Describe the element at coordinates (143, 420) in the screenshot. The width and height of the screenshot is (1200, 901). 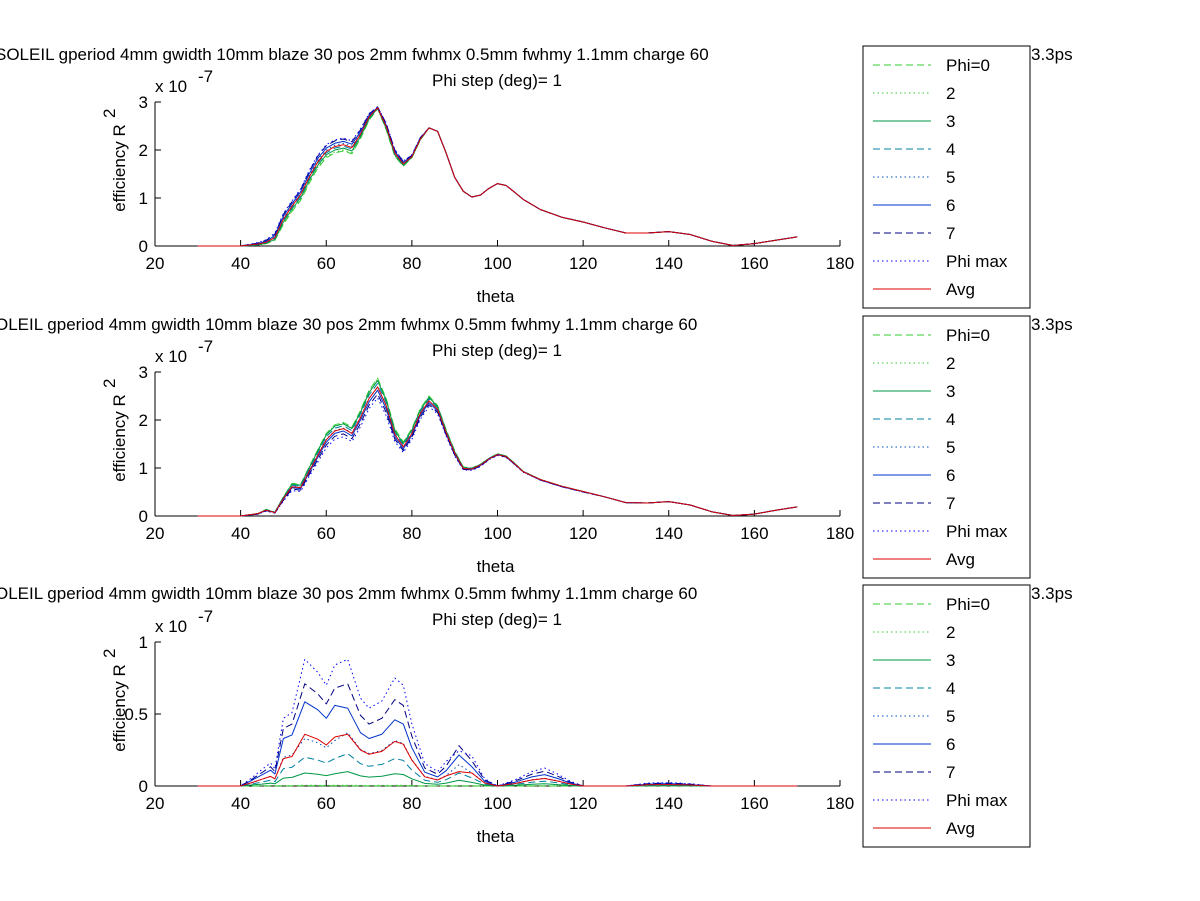
I see `y-tick-label: 2` at that location.